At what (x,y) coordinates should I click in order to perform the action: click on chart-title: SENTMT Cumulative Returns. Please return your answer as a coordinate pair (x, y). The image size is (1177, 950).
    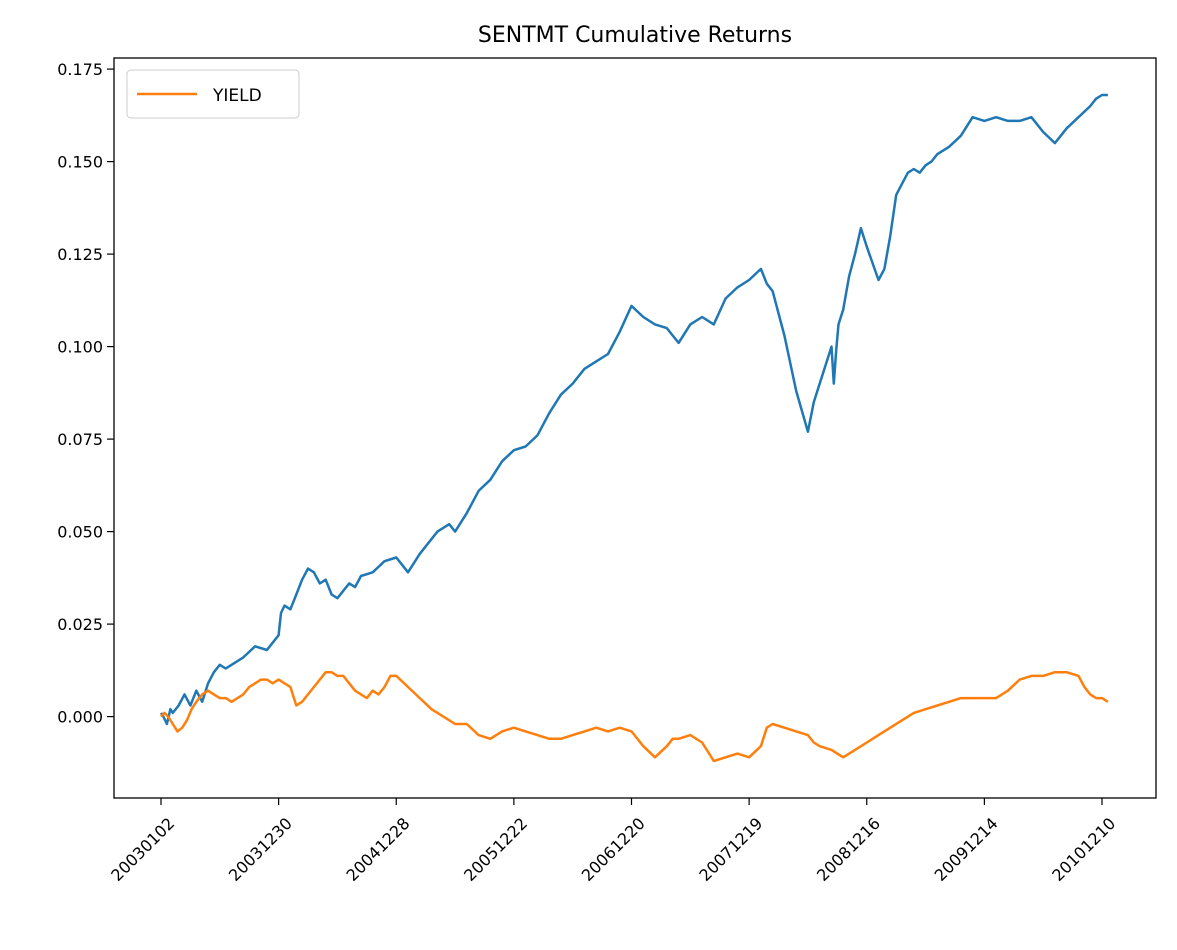
    Looking at the image, I should click on (635, 35).